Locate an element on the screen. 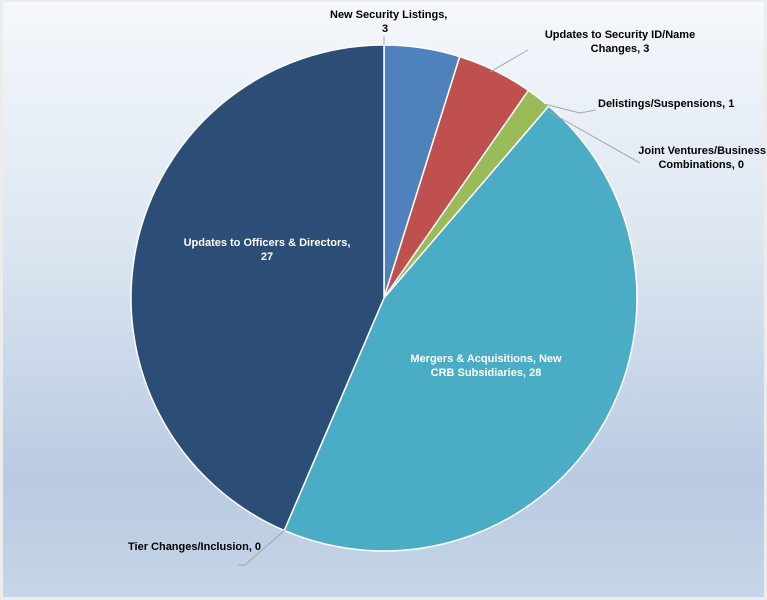 Image resolution: width=767 pixels, height=600 pixels. label-text: New Security Listings, is located at coordinates (389, 15).